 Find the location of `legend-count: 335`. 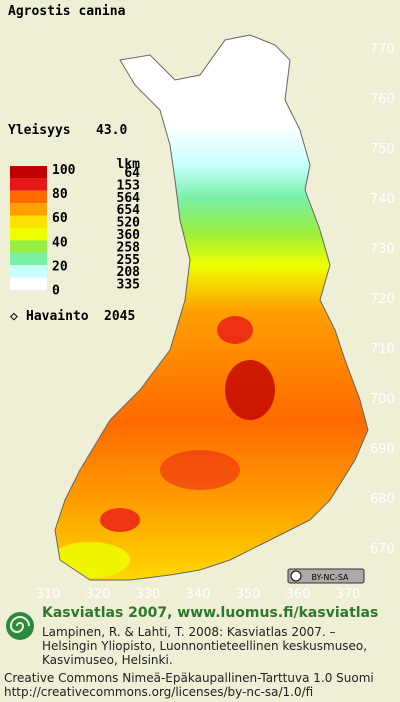

legend-count: 335 is located at coordinates (128, 285).